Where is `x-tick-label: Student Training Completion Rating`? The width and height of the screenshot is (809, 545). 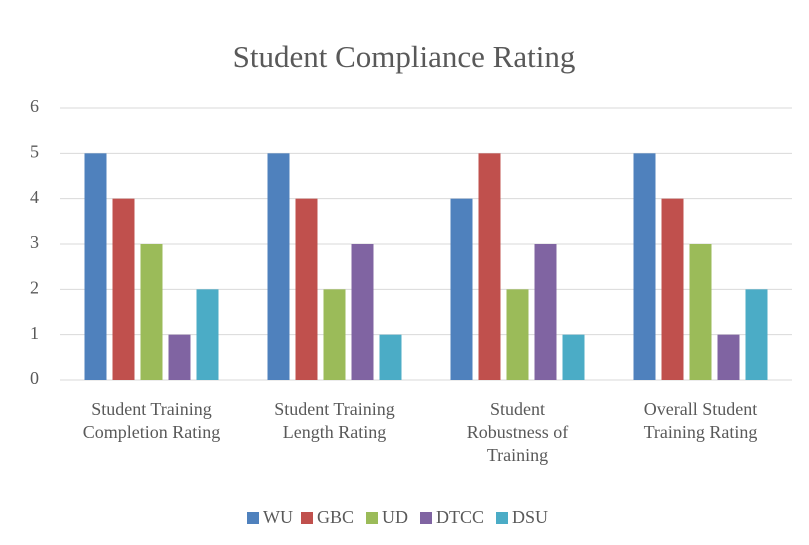
x-tick-label: Student Training Completion Rating is located at coordinates (151, 420).